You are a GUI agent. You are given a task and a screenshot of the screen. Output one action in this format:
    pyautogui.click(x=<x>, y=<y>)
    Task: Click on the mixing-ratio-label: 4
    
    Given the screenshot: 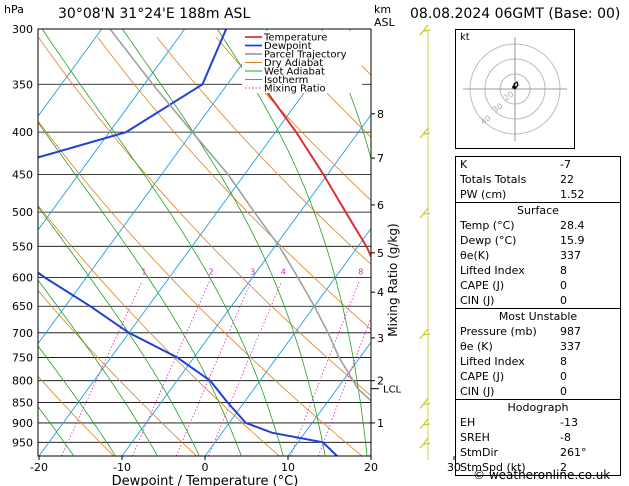 What is the action you would take?
    pyautogui.click(x=283, y=272)
    